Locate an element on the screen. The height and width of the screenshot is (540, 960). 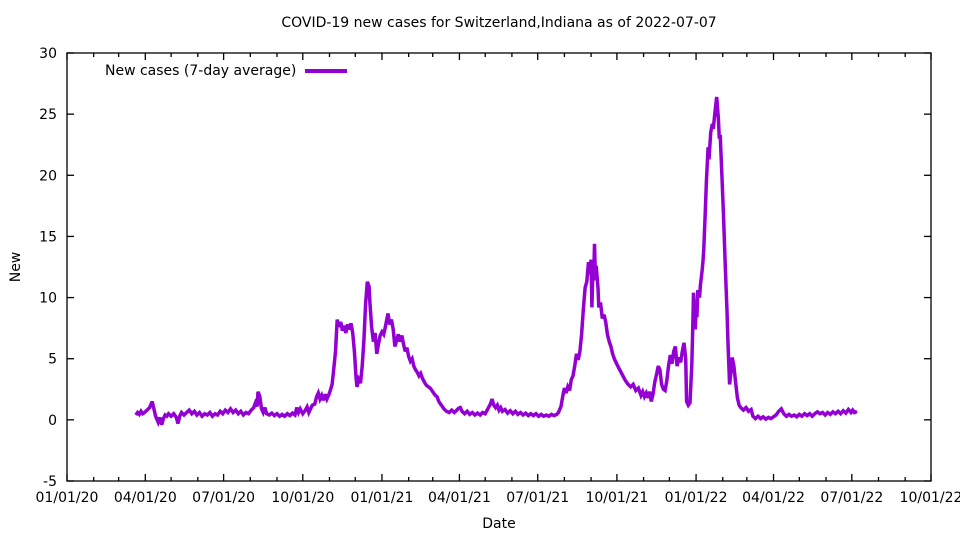
x-tick-label: 10/01/20 is located at coordinates (302, 498).